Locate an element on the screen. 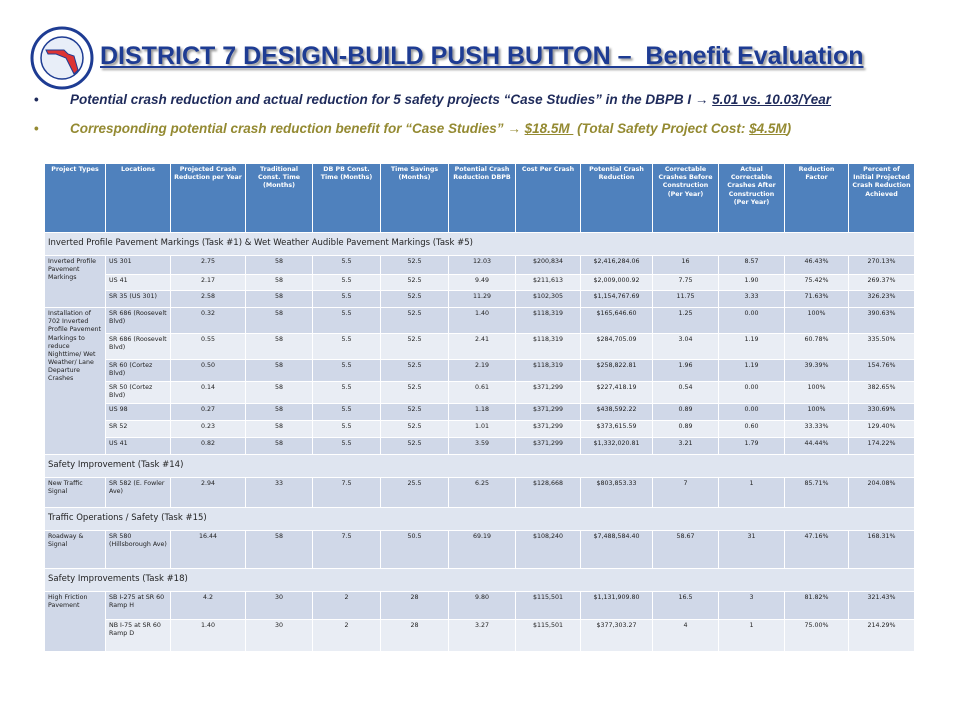  column-header: Potential Crash Reduction is located at coordinates (616, 198).